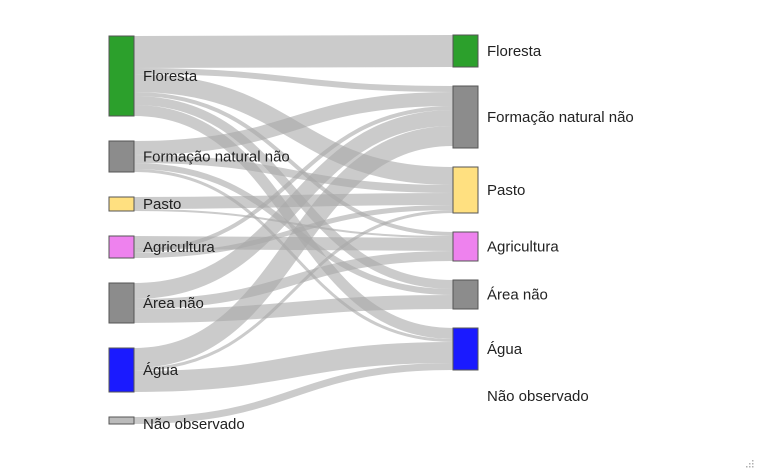  I want to click on right-node-label-6: Não observado, so click(538, 396).